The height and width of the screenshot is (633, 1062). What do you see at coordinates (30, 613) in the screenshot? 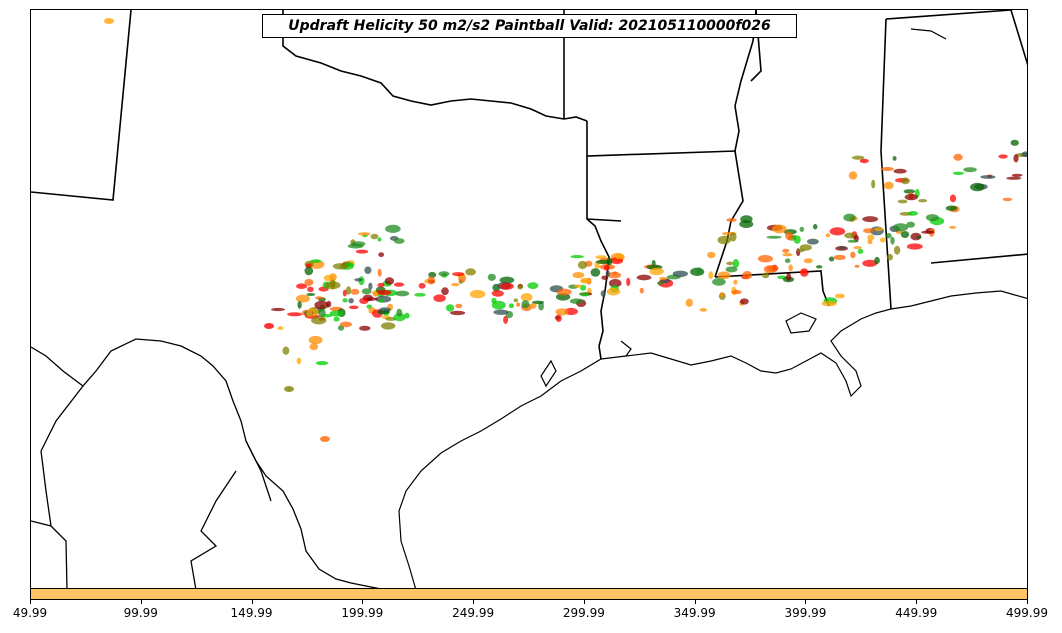
I see `colorbar-tick-label: 49.99` at bounding box center [30, 613].